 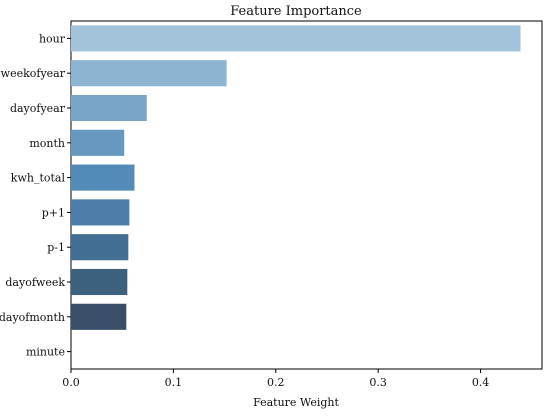 I want to click on y-tick-label: weekofyear, so click(x=33, y=73).